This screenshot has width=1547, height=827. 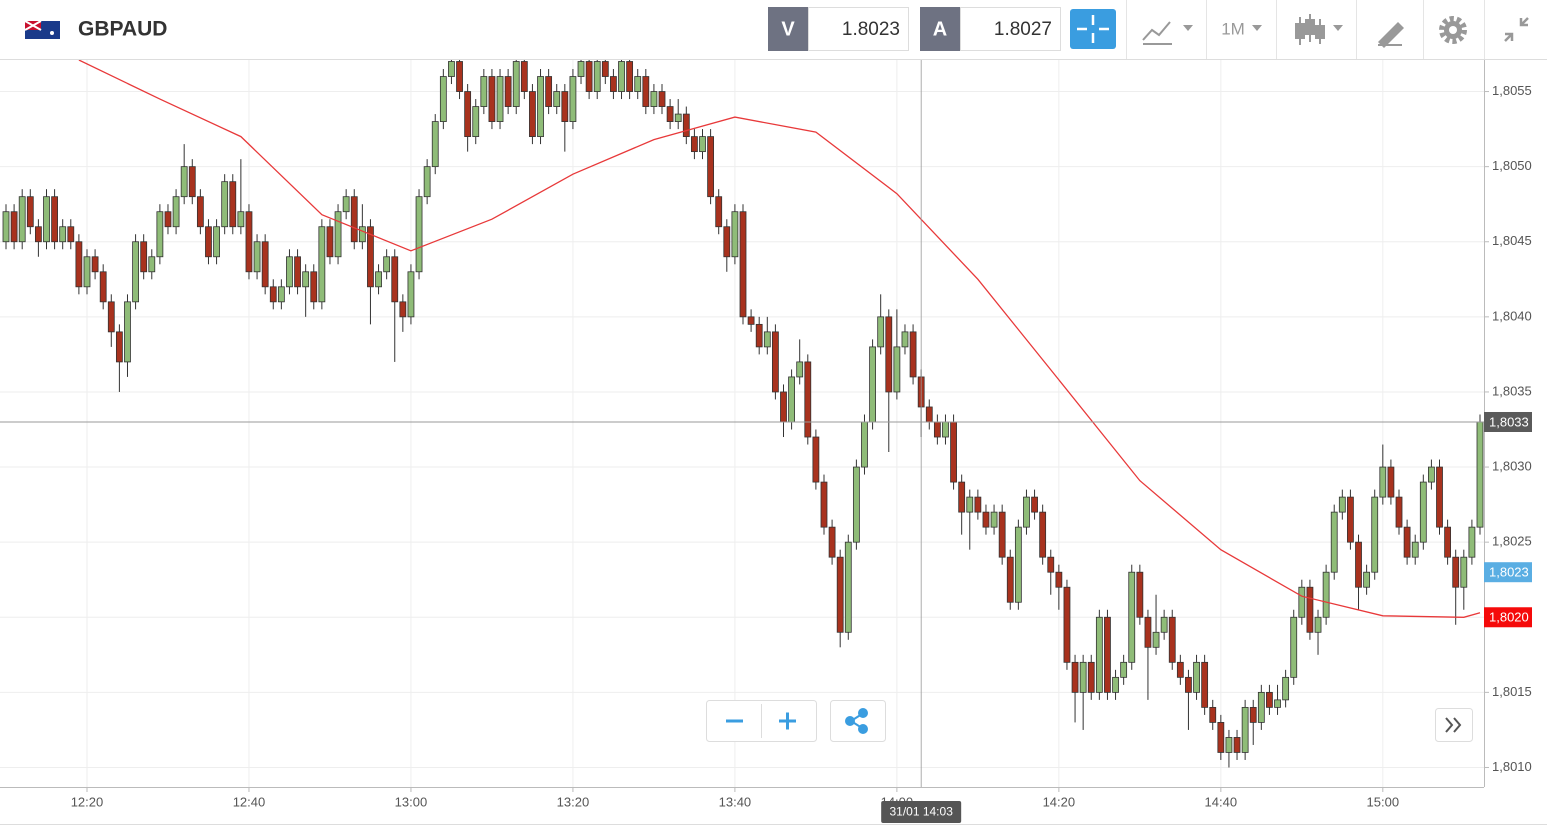 What do you see at coordinates (1453, 725) in the screenshot?
I see `scroll-latest-button` at bounding box center [1453, 725].